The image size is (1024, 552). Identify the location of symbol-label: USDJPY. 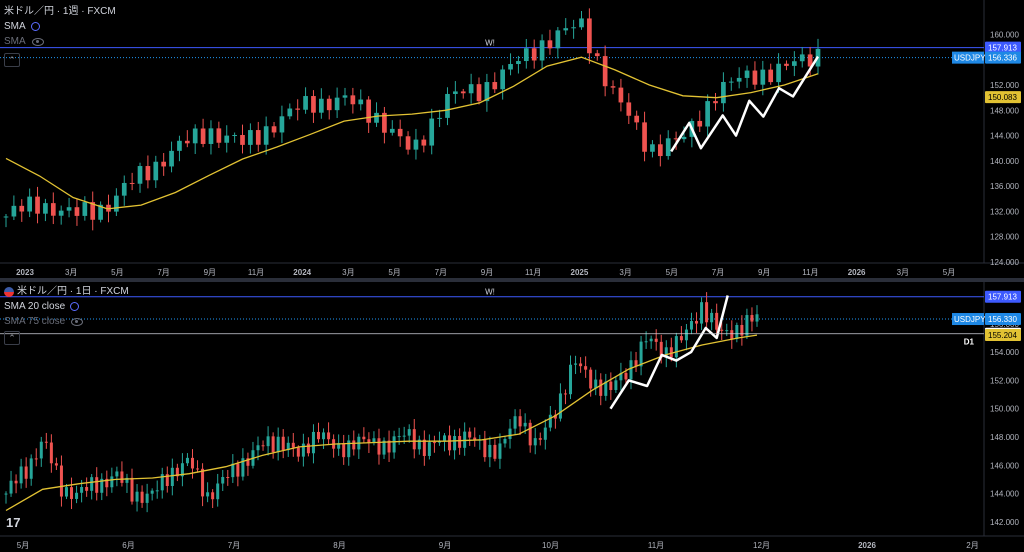
(970, 319).